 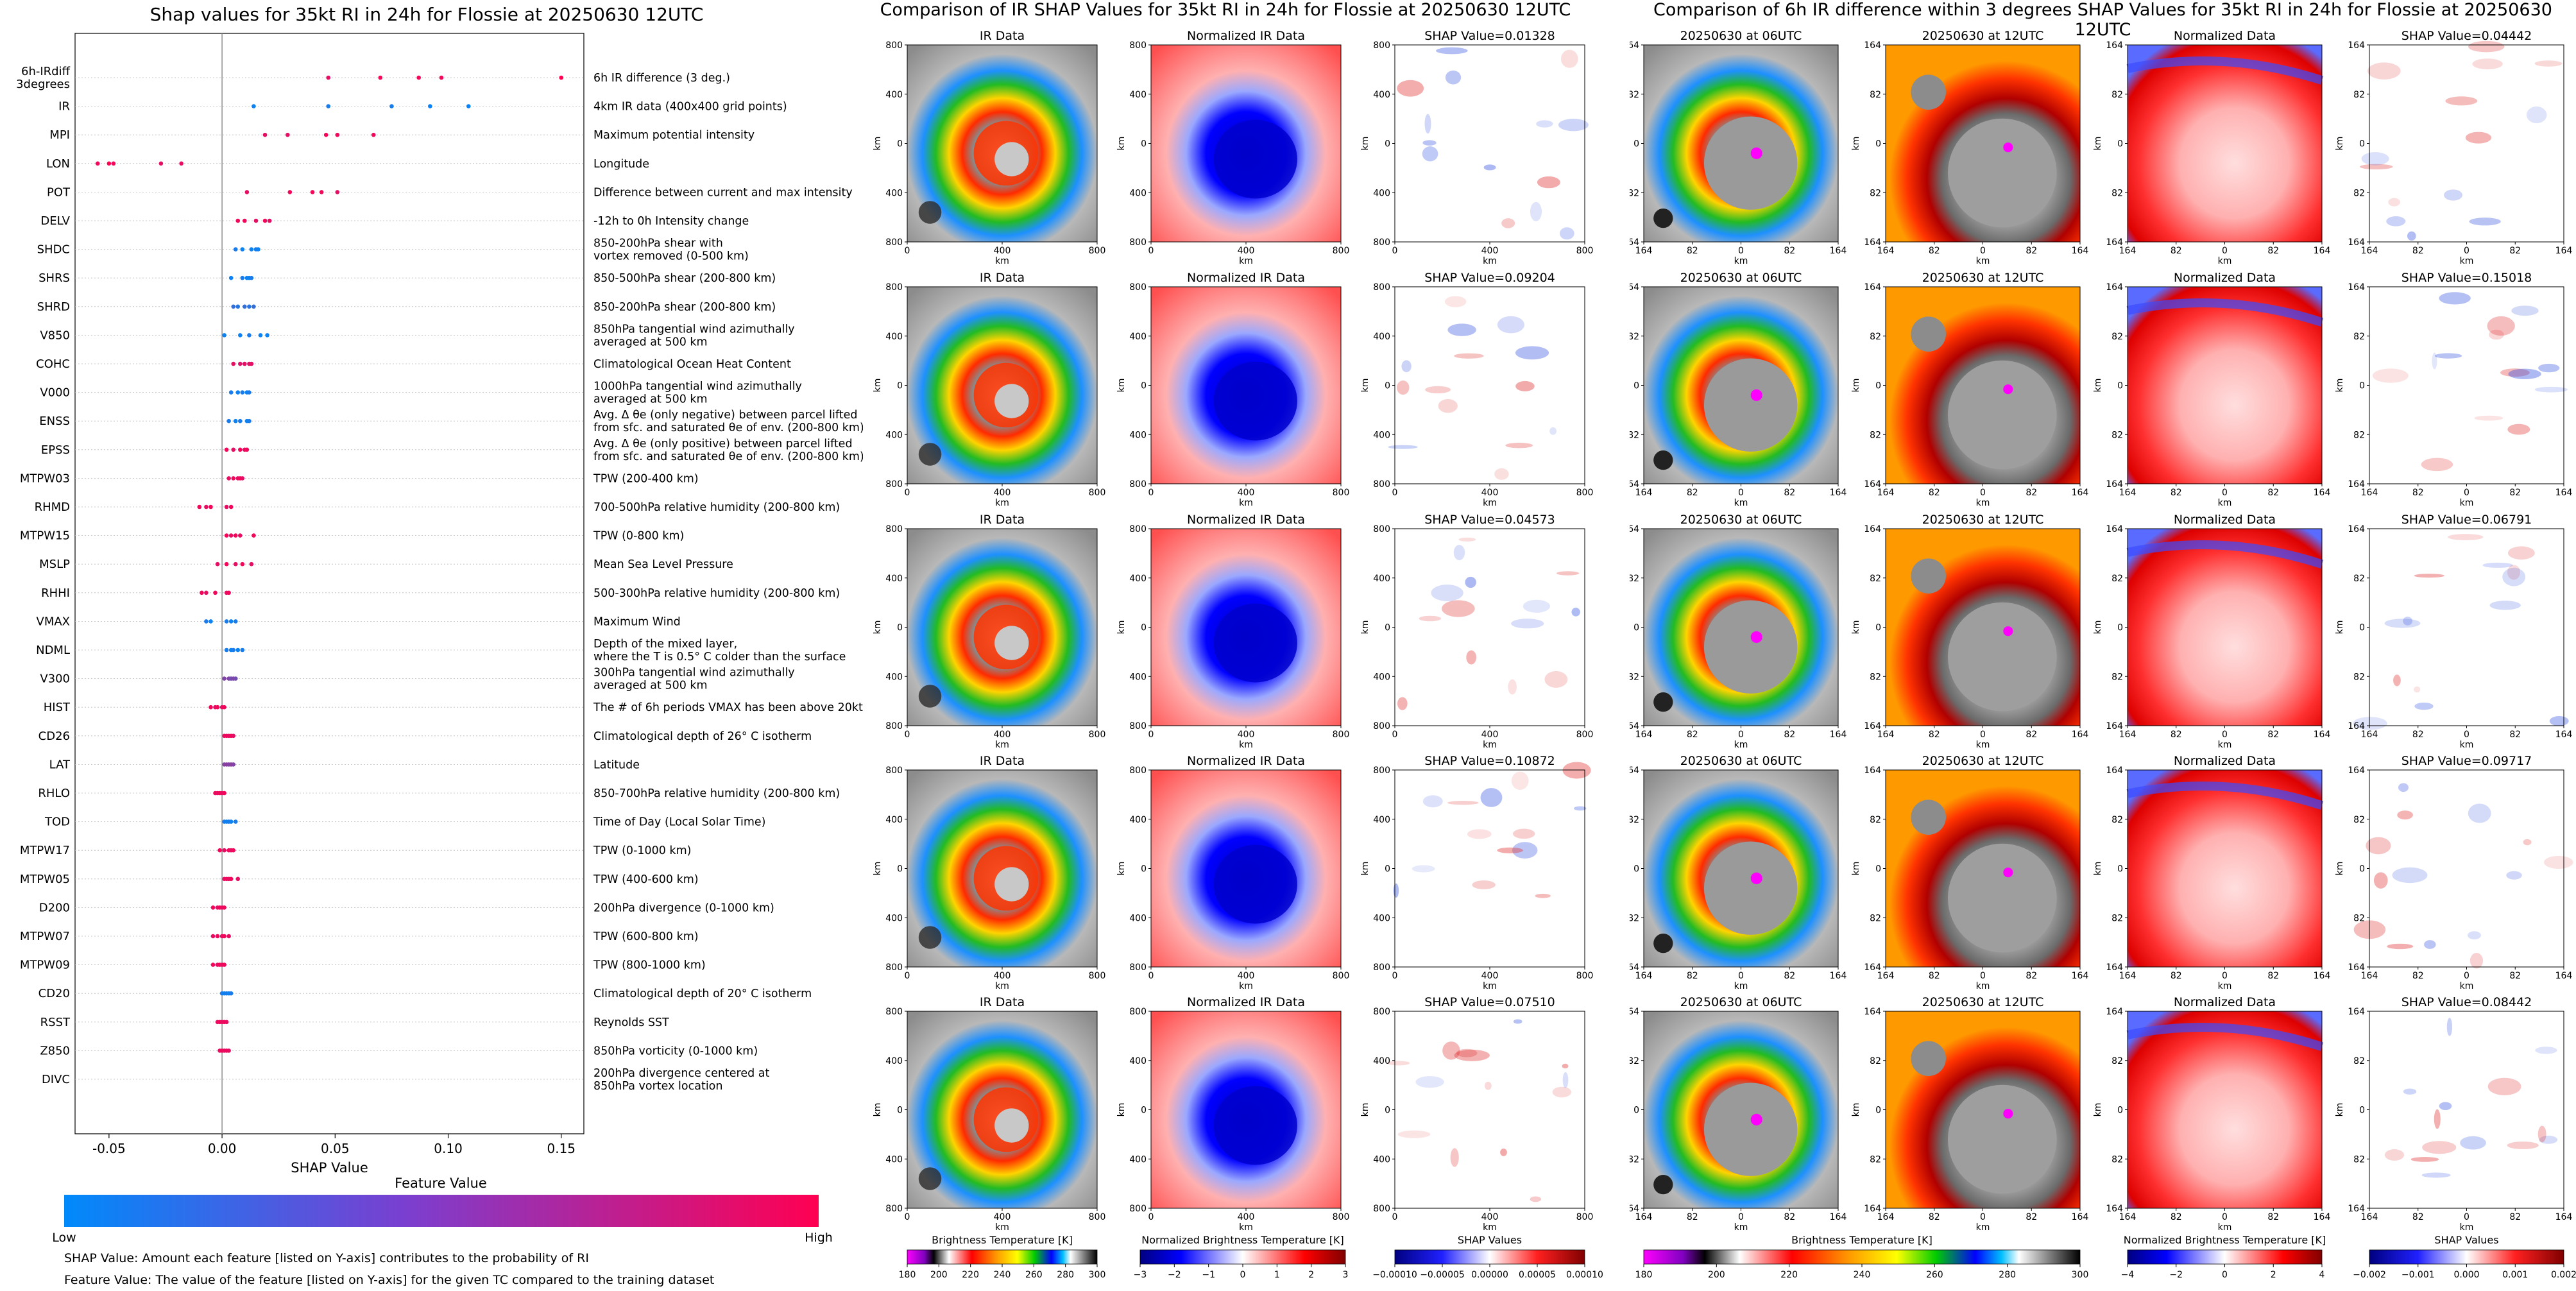 I want to click on x-tick-label: 0.15, so click(x=561, y=1148).